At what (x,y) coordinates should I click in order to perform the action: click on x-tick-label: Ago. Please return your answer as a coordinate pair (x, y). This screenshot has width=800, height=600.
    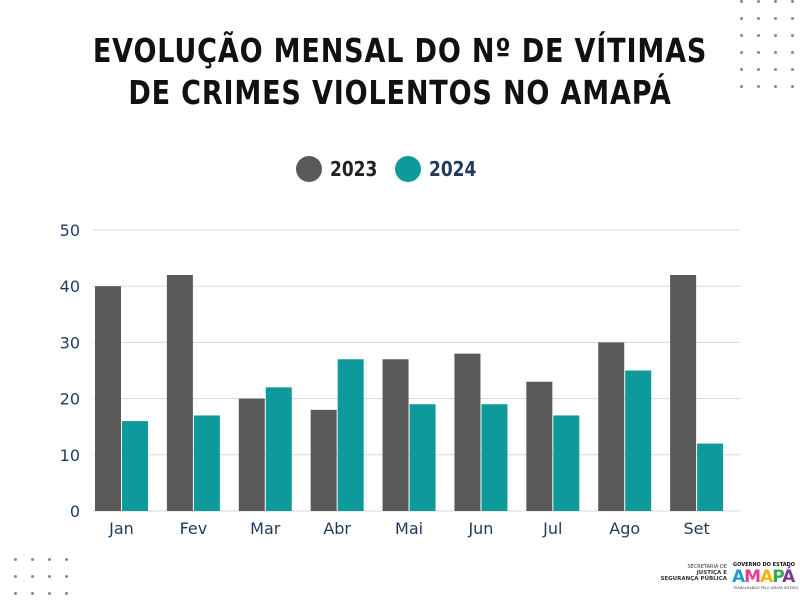
    Looking at the image, I should click on (624, 528).